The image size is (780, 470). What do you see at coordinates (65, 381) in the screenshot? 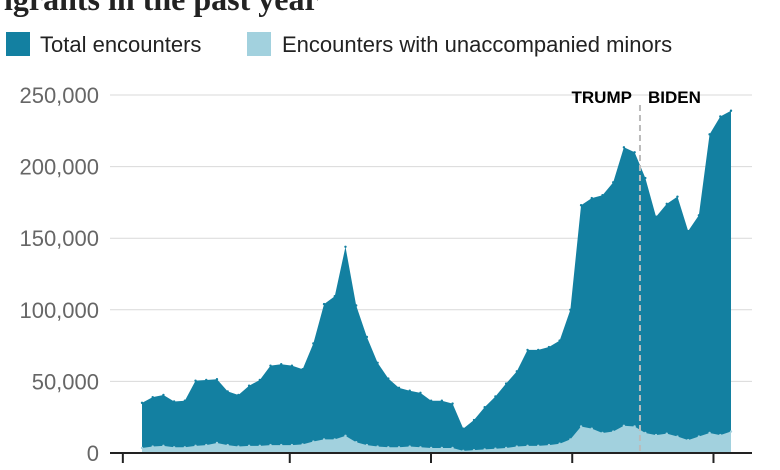
I see `y-tick-label: 50,000` at bounding box center [65, 381].